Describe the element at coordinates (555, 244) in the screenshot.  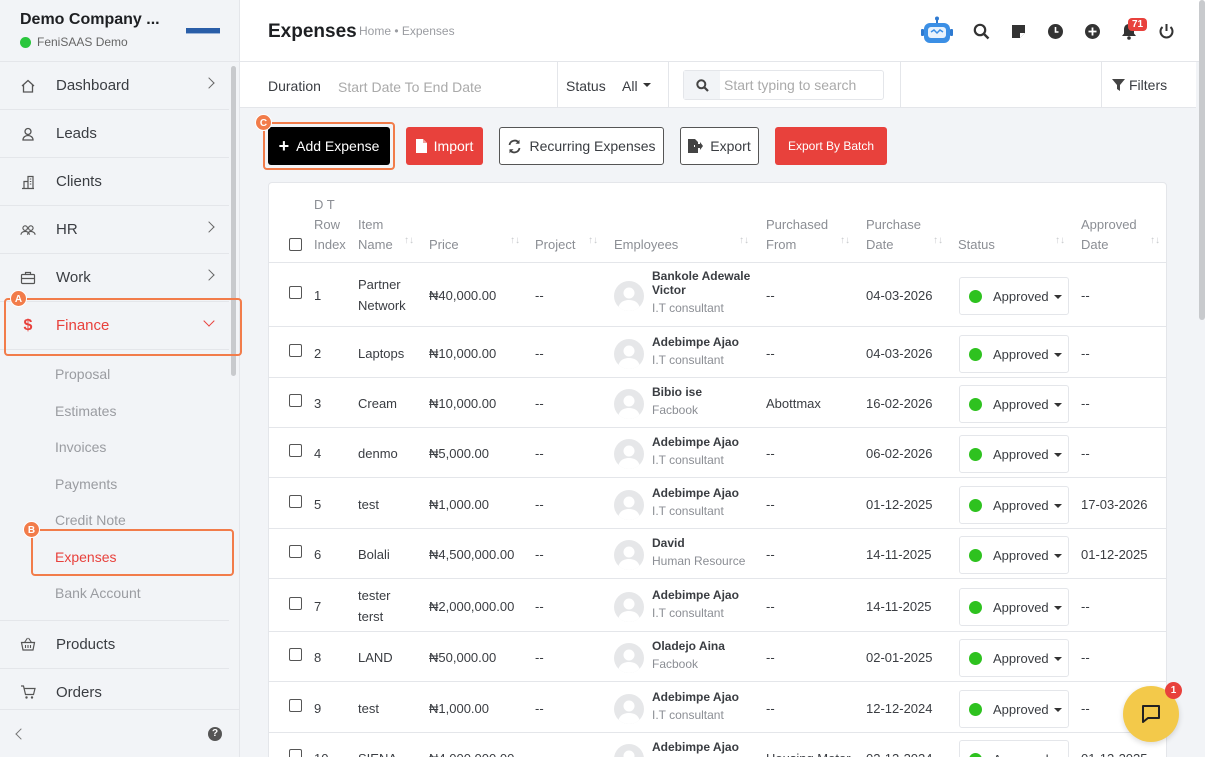
I see `col-project: Project` at that location.